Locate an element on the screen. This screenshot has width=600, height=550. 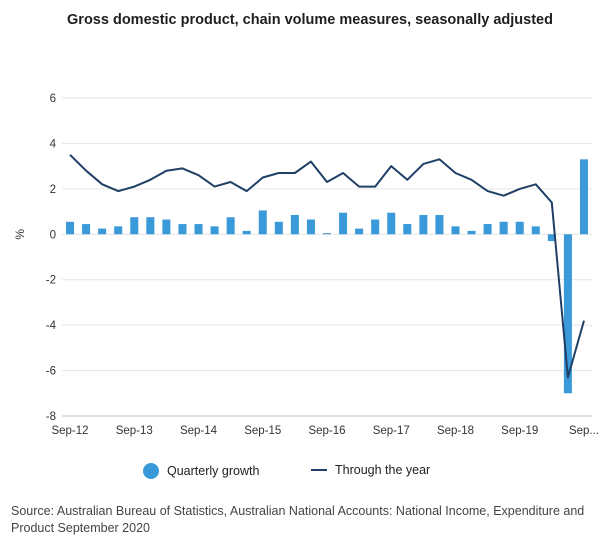
legend-item-through-the-year: Through the year is located at coordinates (370, 470).